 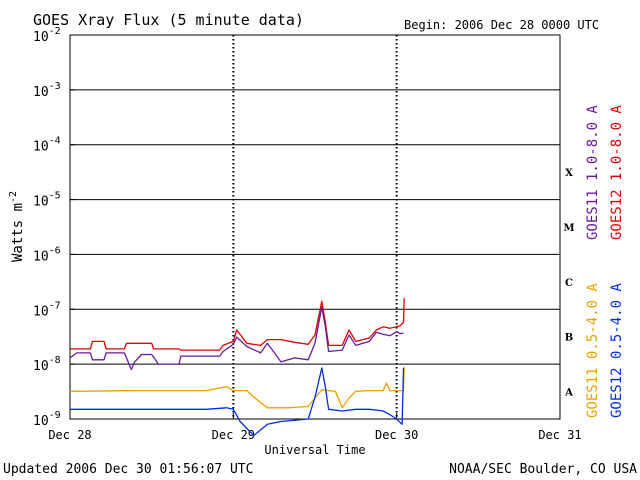 I want to click on footer-updated: Updated 2006 Dec 30 01:56:07 UTC, so click(x=128, y=469).